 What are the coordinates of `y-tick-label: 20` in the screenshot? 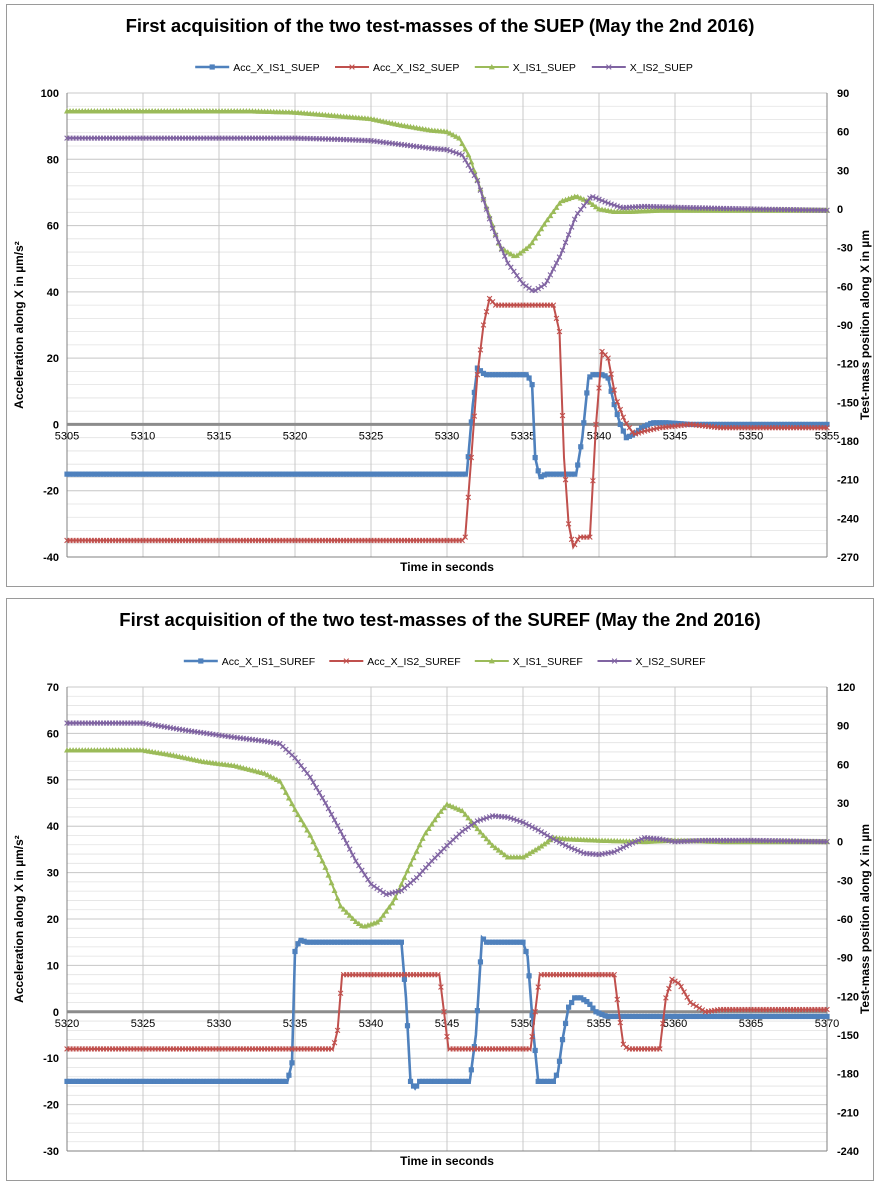 It's located at (53, 920).